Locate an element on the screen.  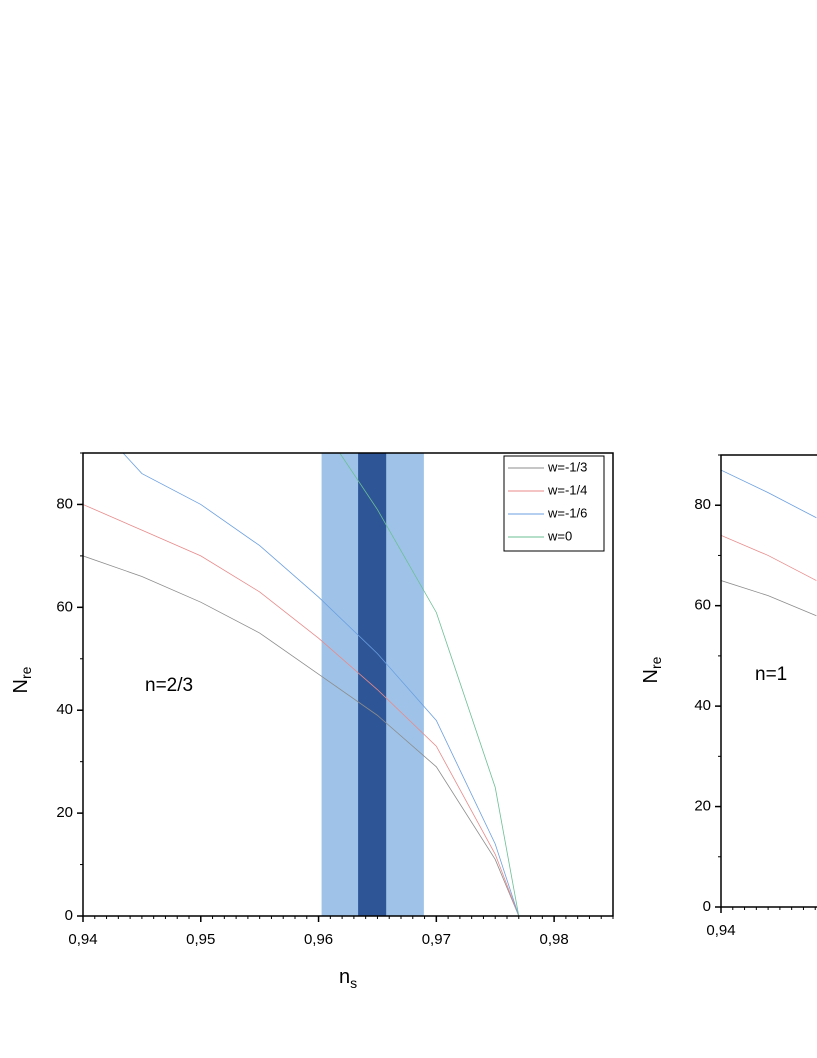
x-tick-label: 0,98 is located at coordinates (554, 939).